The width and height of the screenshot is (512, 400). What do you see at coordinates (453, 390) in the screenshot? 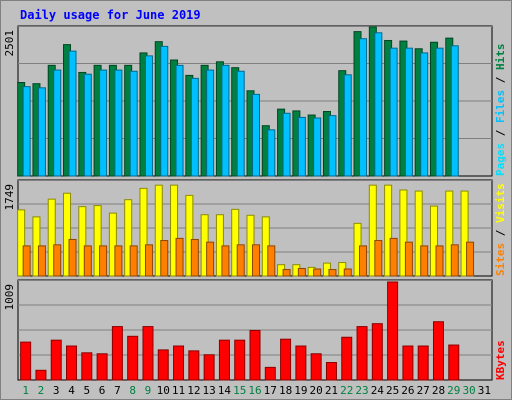
I see `x-tick-label: 29` at bounding box center [453, 390].